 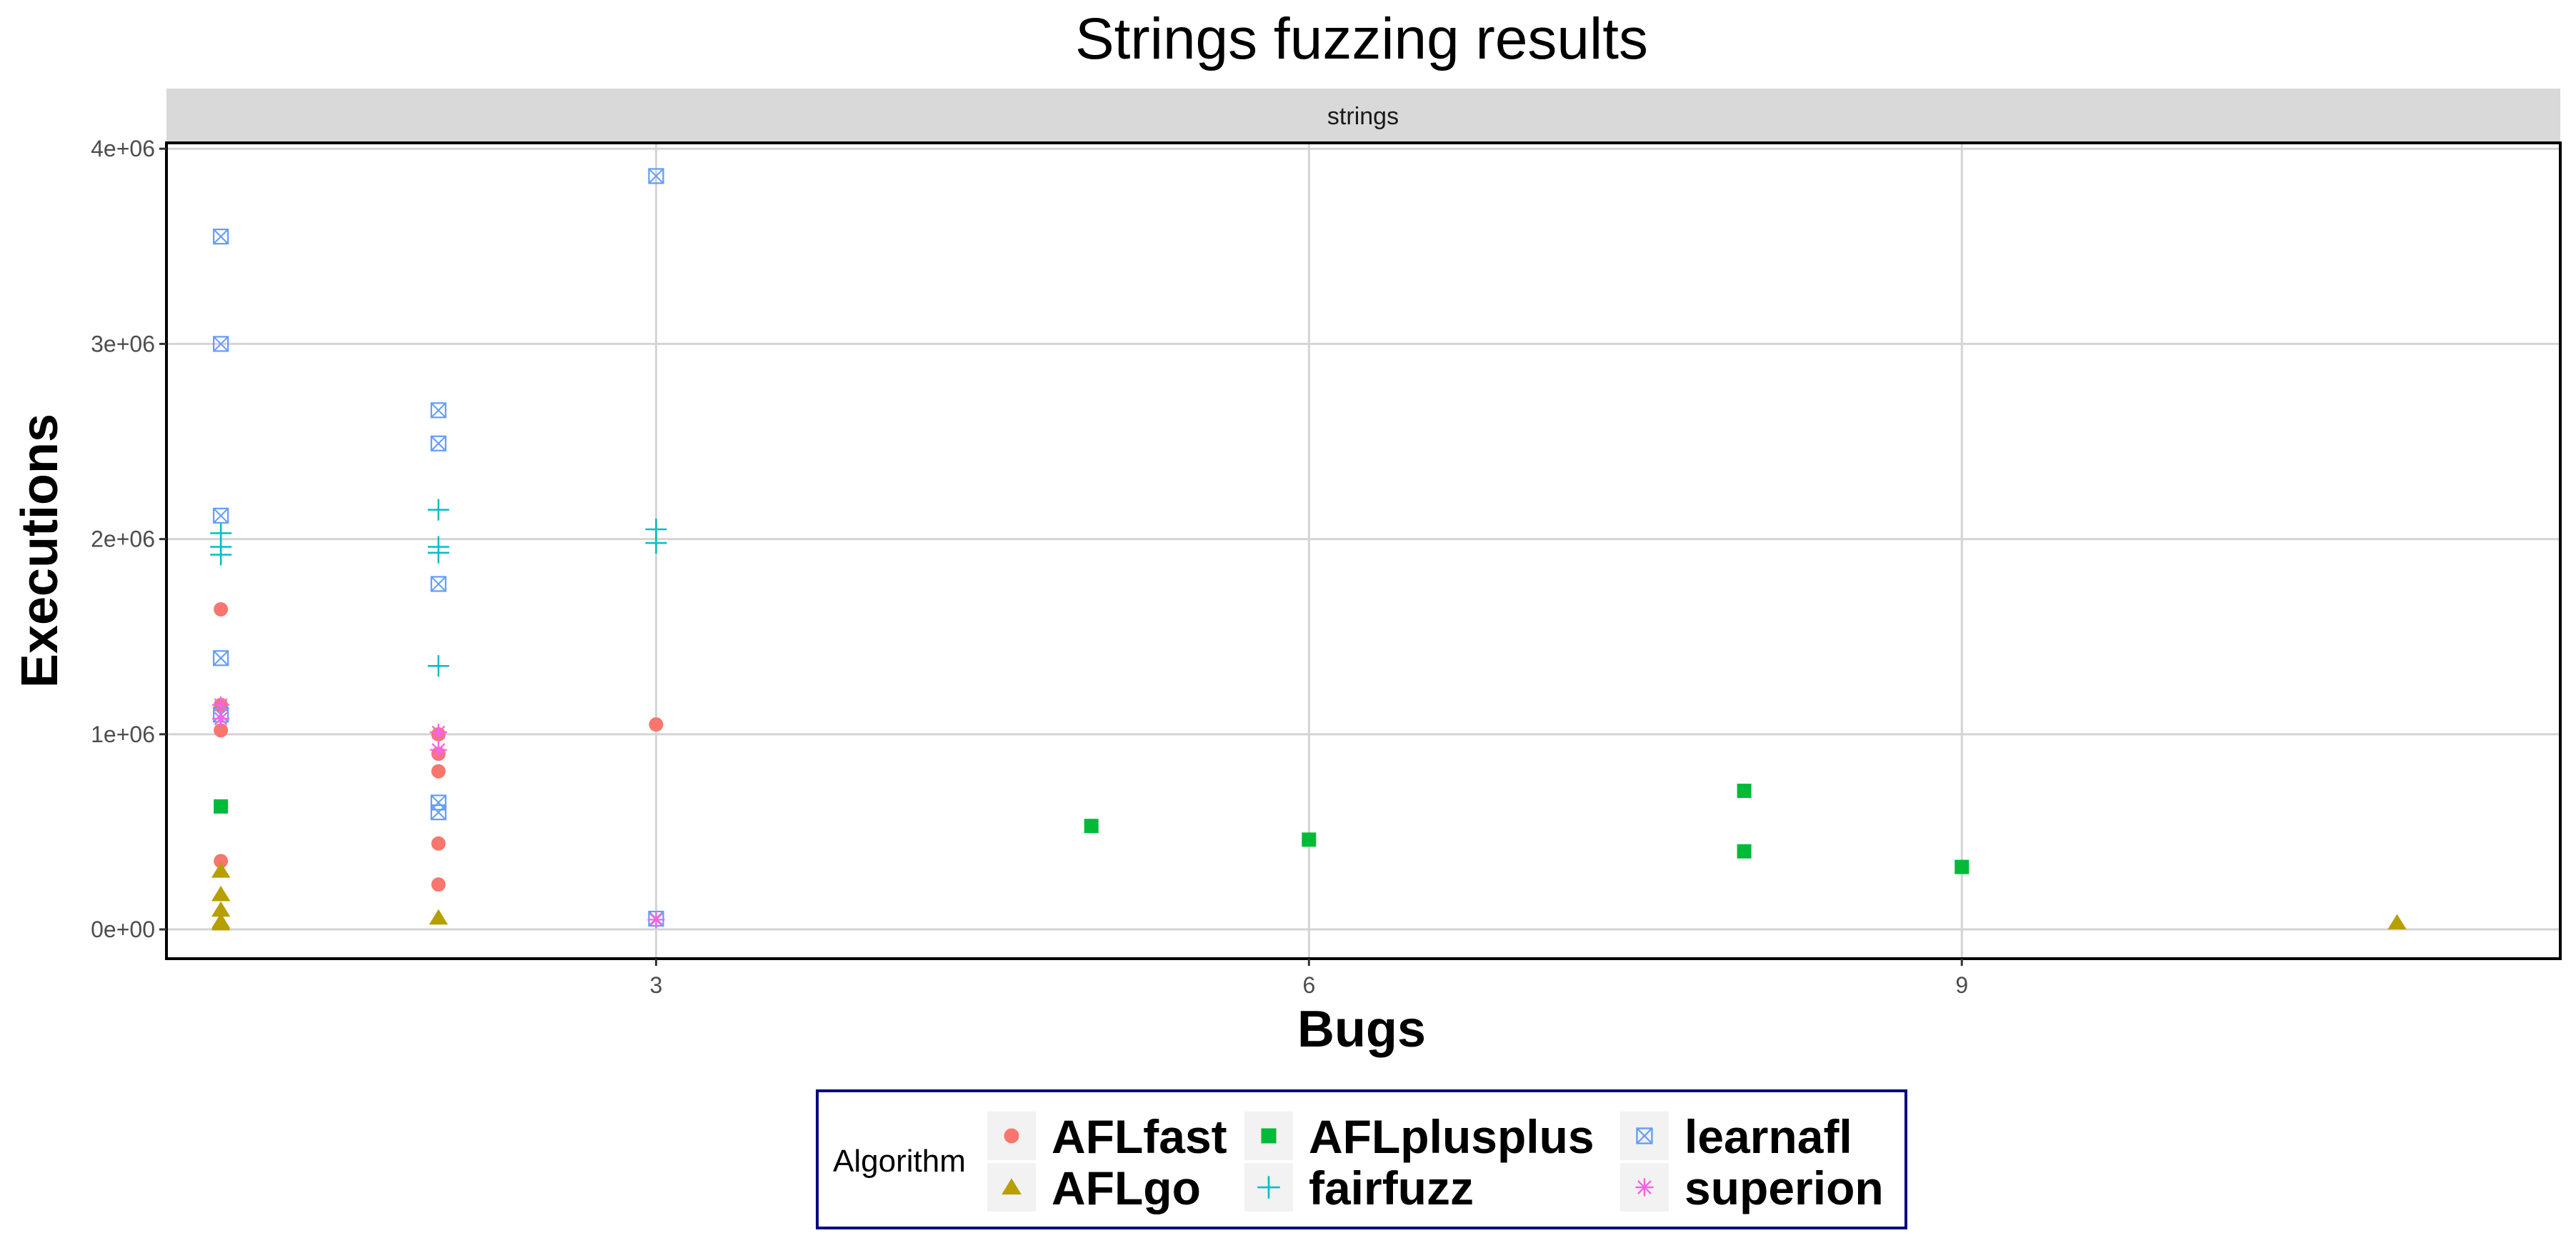 I want to click on facet-strip-label: strings, so click(x=1363, y=116).